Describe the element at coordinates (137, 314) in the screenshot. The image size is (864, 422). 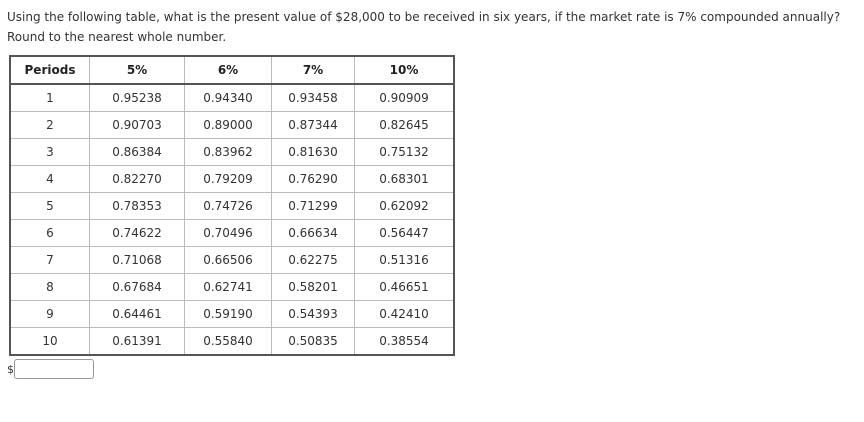
I see `table-cell: 0.64461` at that location.